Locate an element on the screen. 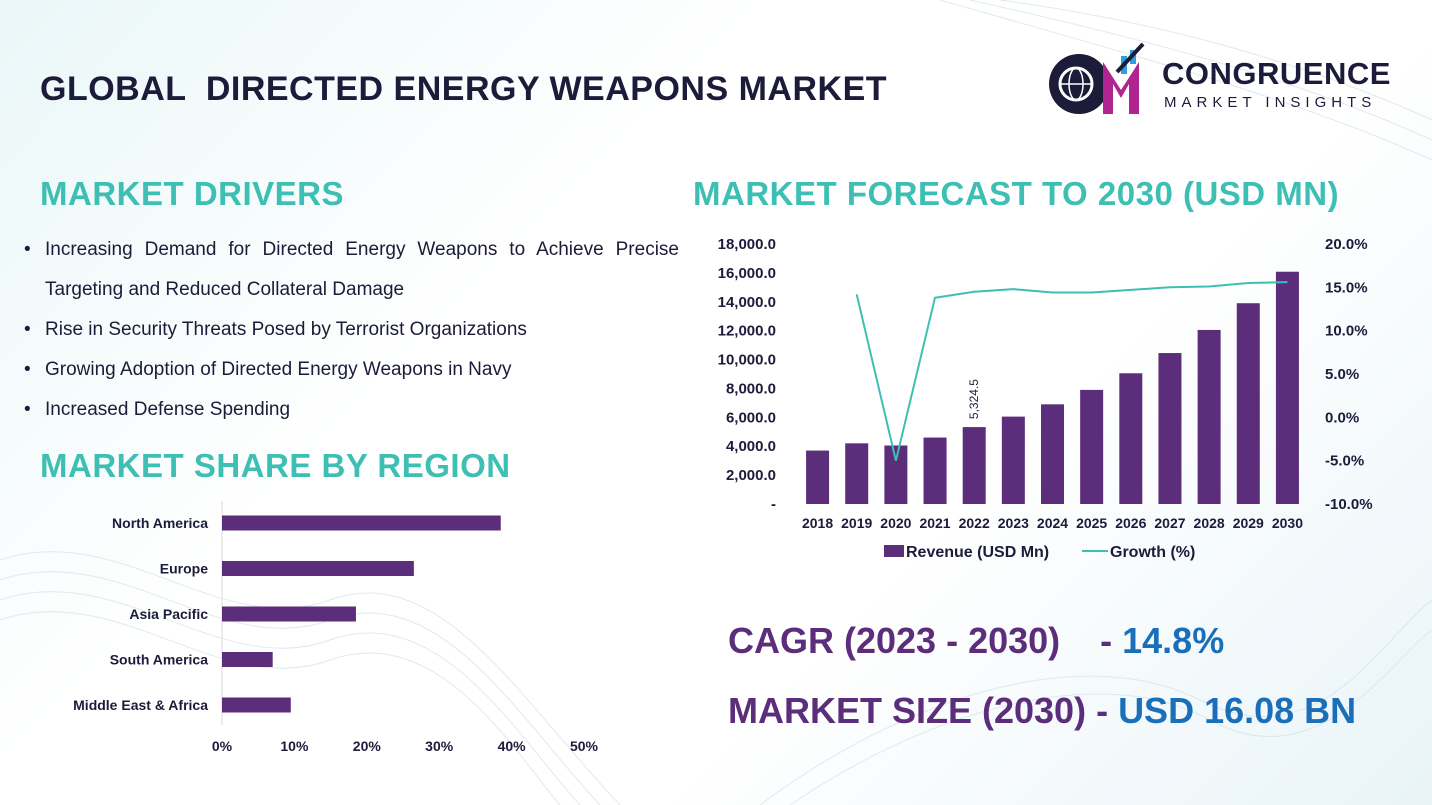  market-size-value: USD 16.08 BN is located at coordinates (1237, 710).